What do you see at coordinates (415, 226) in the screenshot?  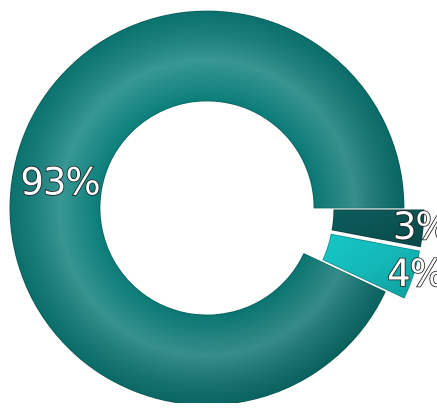 I see `slice-data-label-3: 3%` at bounding box center [415, 226].